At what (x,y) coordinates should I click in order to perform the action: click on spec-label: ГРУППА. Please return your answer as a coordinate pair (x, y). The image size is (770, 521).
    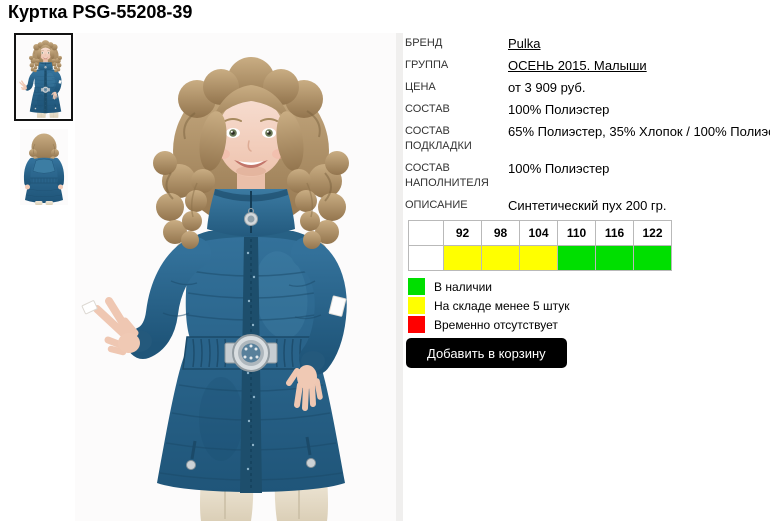
    Looking at the image, I should click on (427, 65).